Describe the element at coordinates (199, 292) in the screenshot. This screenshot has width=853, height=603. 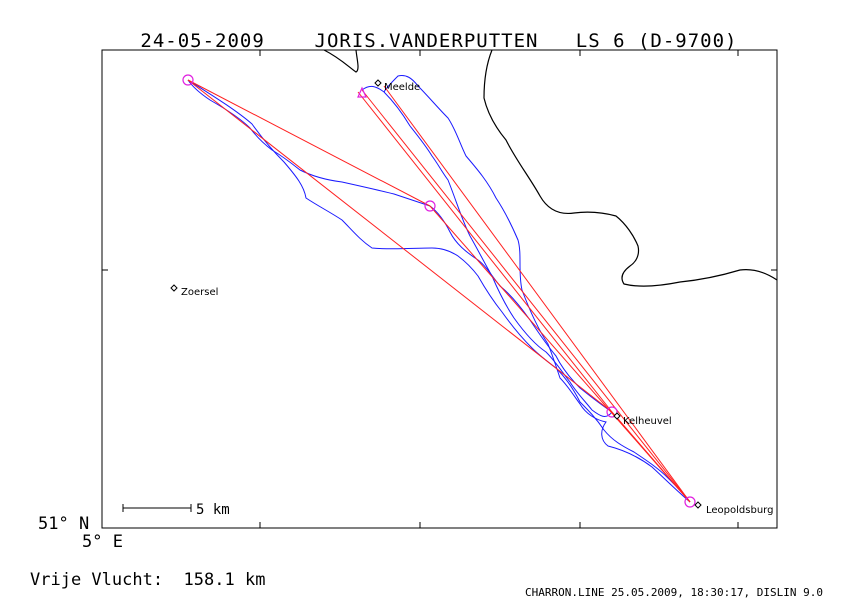
I see `place-label-zoersel: Zoersel` at that location.